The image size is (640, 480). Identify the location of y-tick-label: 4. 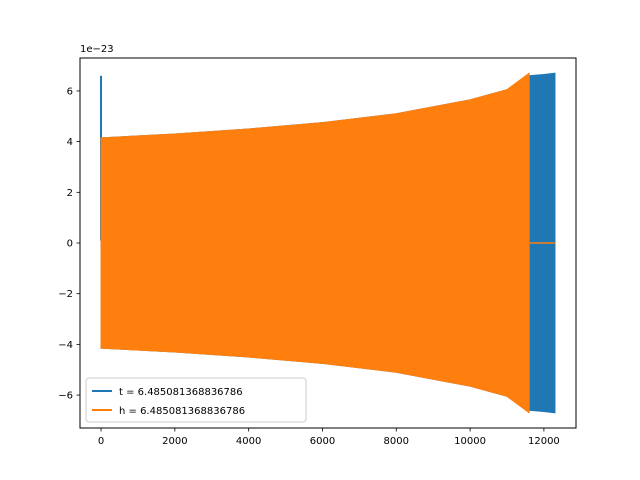
(70, 142).